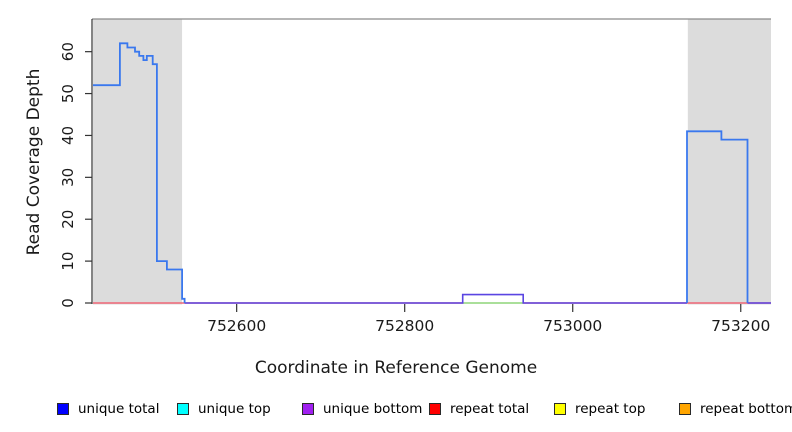 The image size is (792, 432). What do you see at coordinates (63, 409) in the screenshot?
I see `legend-swatch-unique-total` at bounding box center [63, 409].